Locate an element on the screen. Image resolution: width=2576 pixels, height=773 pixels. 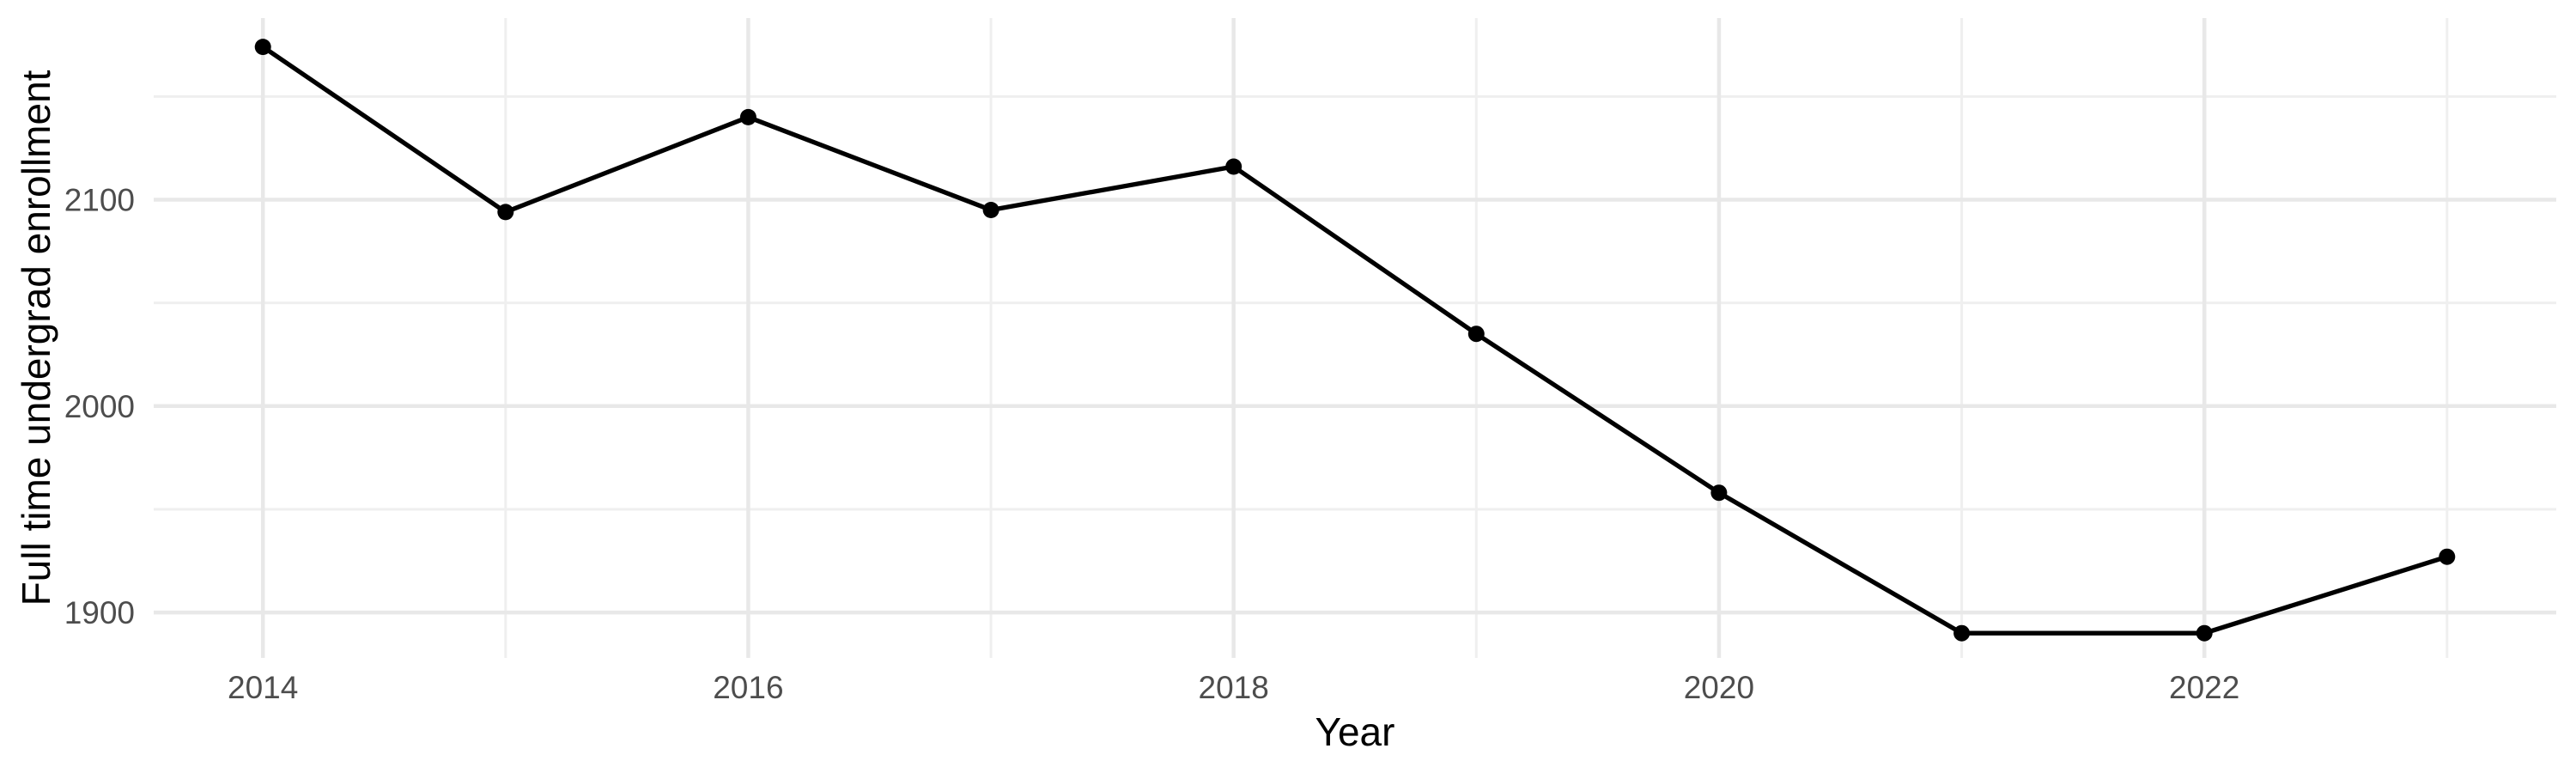
x-tick-label: 2014 is located at coordinates (263, 687).